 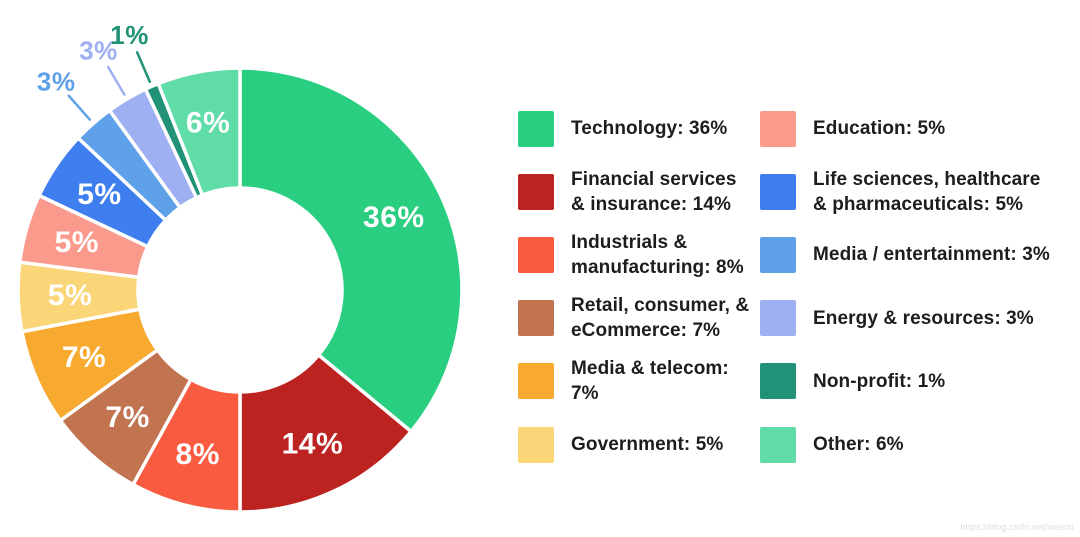 I want to click on slice-label-education: 5%, so click(x=77, y=242).